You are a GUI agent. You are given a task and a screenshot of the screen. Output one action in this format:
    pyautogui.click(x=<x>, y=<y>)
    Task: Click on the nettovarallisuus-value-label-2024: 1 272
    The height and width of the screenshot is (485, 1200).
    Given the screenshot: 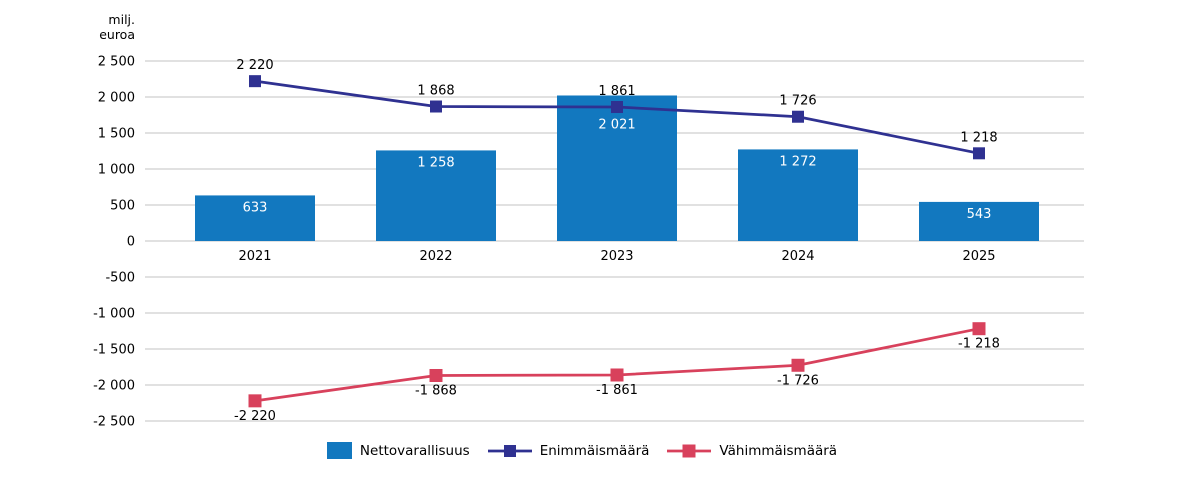 What is the action you would take?
    pyautogui.click(x=797, y=161)
    